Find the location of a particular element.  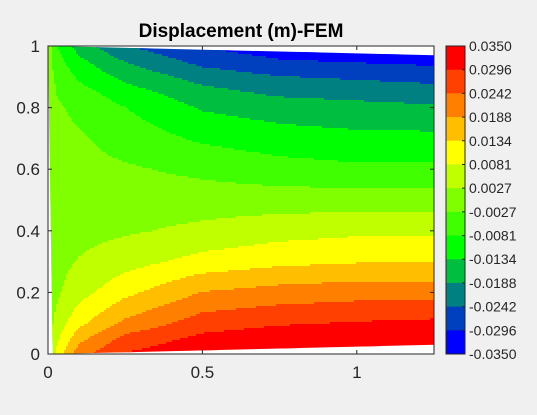

y-tick-label: 0.2 is located at coordinates (28, 292).